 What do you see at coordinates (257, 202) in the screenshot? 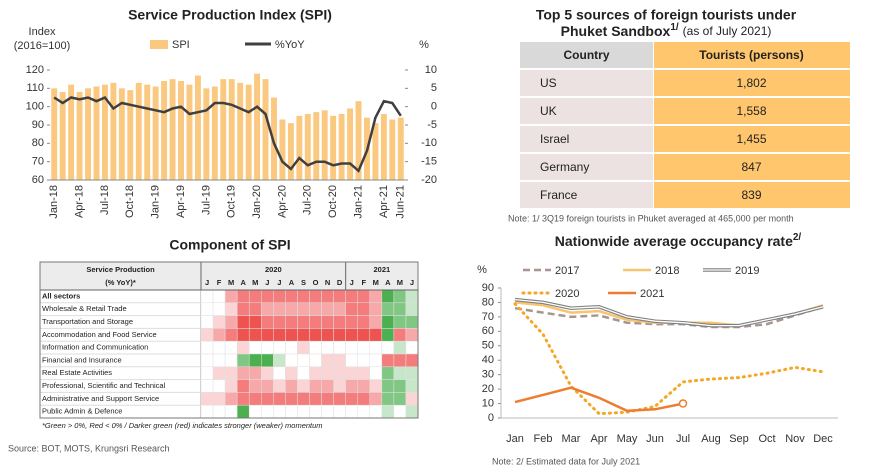
I see `x-tick-label: Jan-20` at bounding box center [257, 202].